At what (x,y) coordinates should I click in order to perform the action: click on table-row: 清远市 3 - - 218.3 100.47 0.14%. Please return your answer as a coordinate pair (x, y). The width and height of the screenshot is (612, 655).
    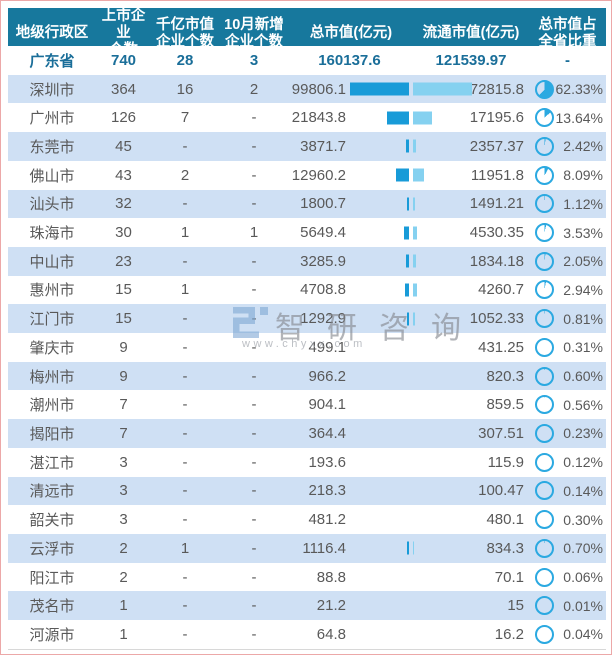
    Looking at the image, I should click on (307, 491).